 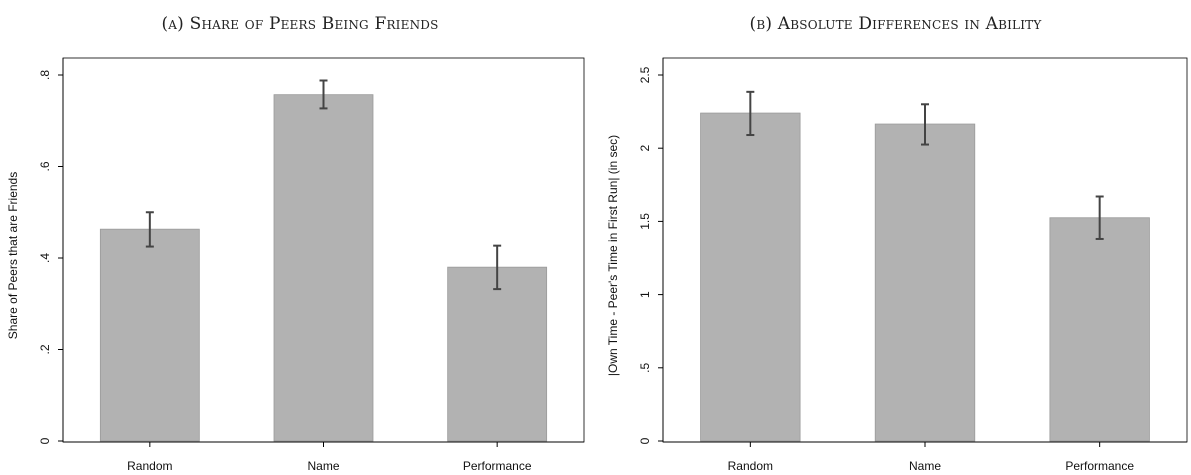 What do you see at coordinates (645, 367) in the screenshot?
I see `y-tick-label: .5` at bounding box center [645, 367].